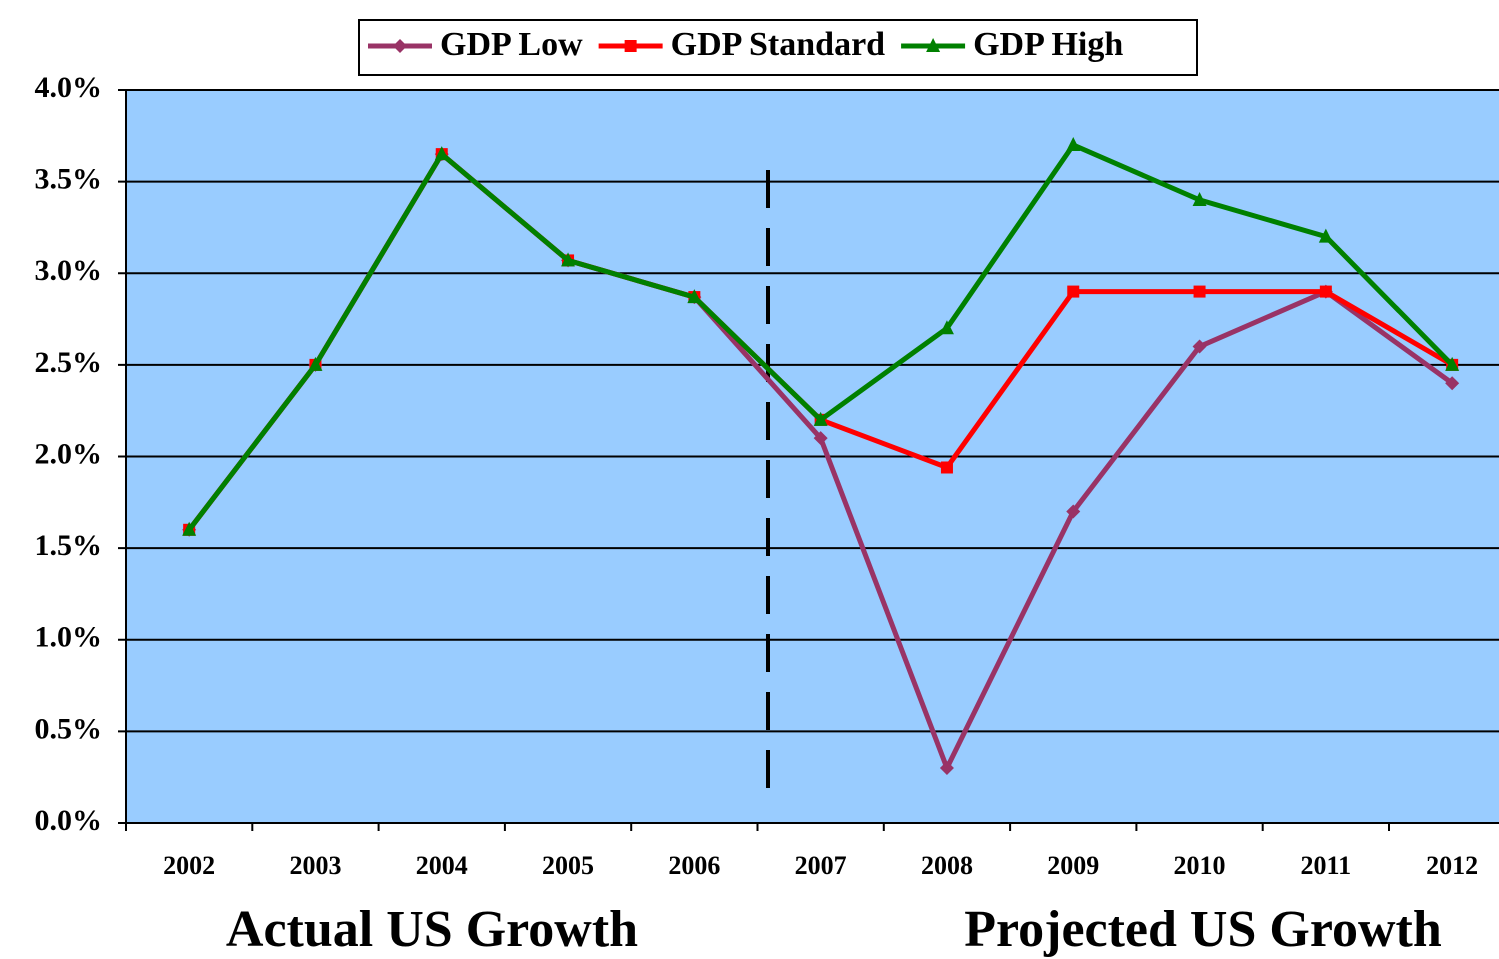 The image size is (1499, 959). Describe the element at coordinates (947, 865) in the screenshot. I see `x-tick-label: 2008` at that location.